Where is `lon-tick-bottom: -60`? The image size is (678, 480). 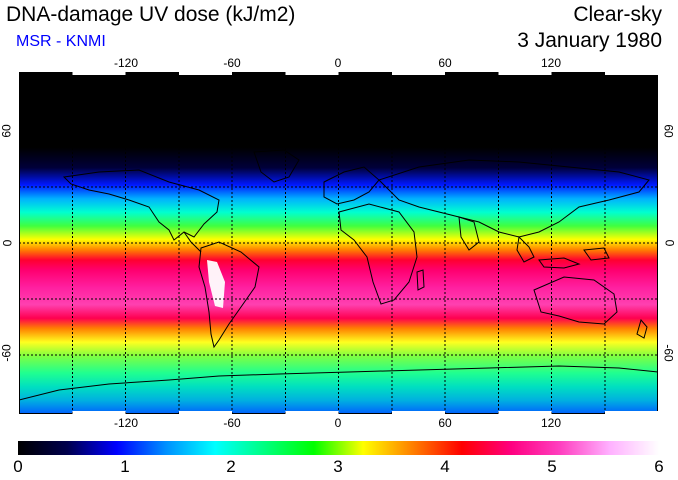
lon-tick-bottom: -60 is located at coordinates (232, 423).